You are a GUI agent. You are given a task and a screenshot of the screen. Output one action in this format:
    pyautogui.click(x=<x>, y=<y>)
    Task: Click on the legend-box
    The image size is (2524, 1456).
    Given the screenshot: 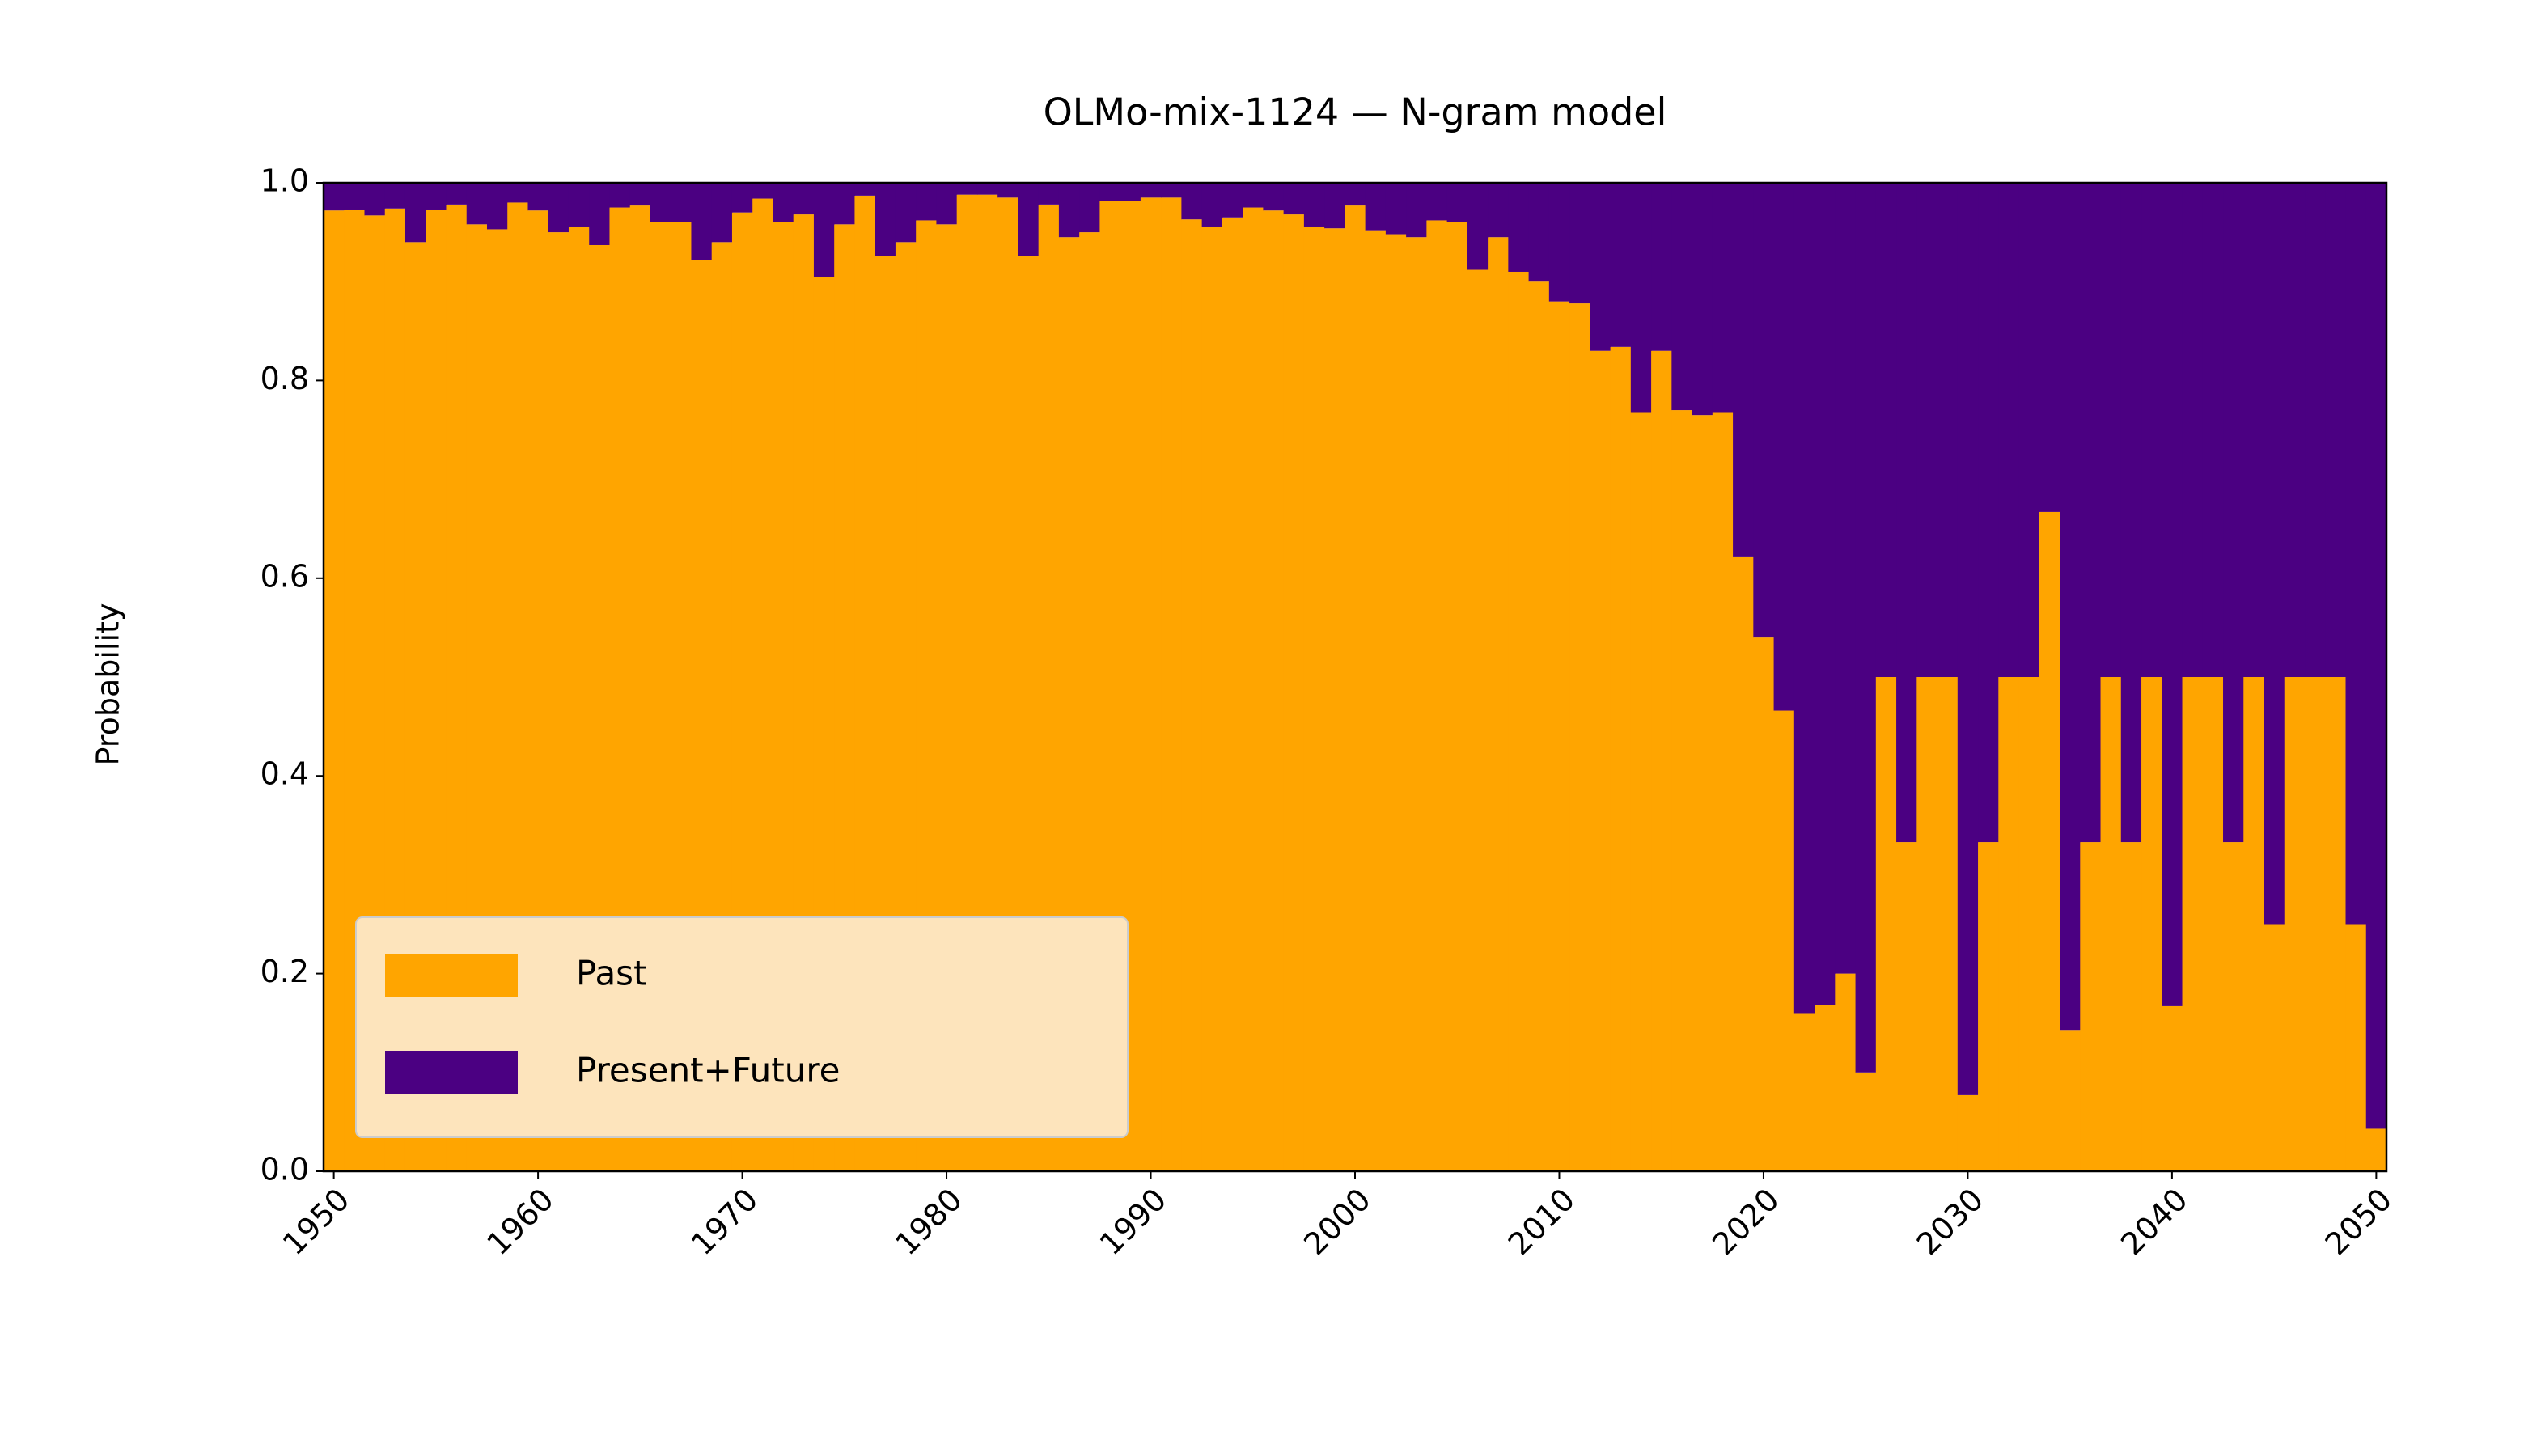 What is the action you would take?
    pyautogui.click(x=742, y=1027)
    